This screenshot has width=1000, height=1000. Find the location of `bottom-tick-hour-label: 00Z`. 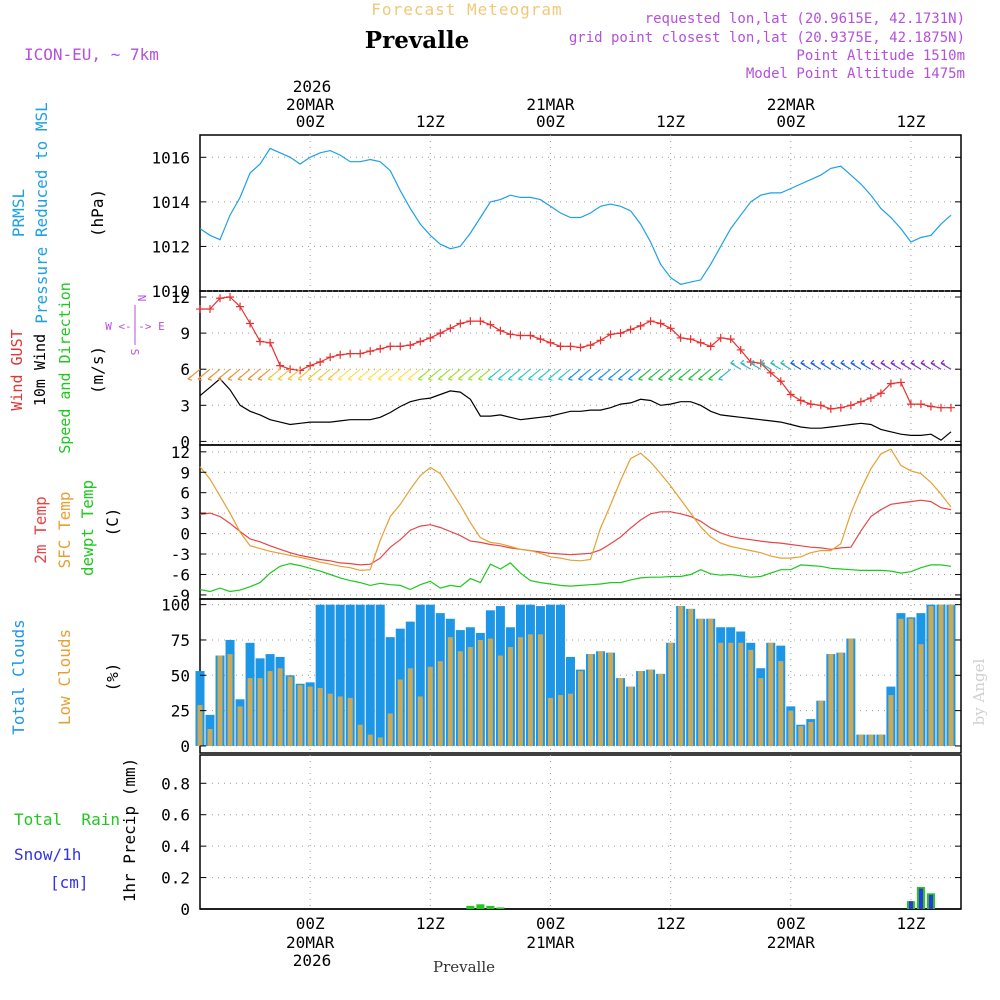

bottom-tick-hour-label: 00Z is located at coordinates (790, 923).